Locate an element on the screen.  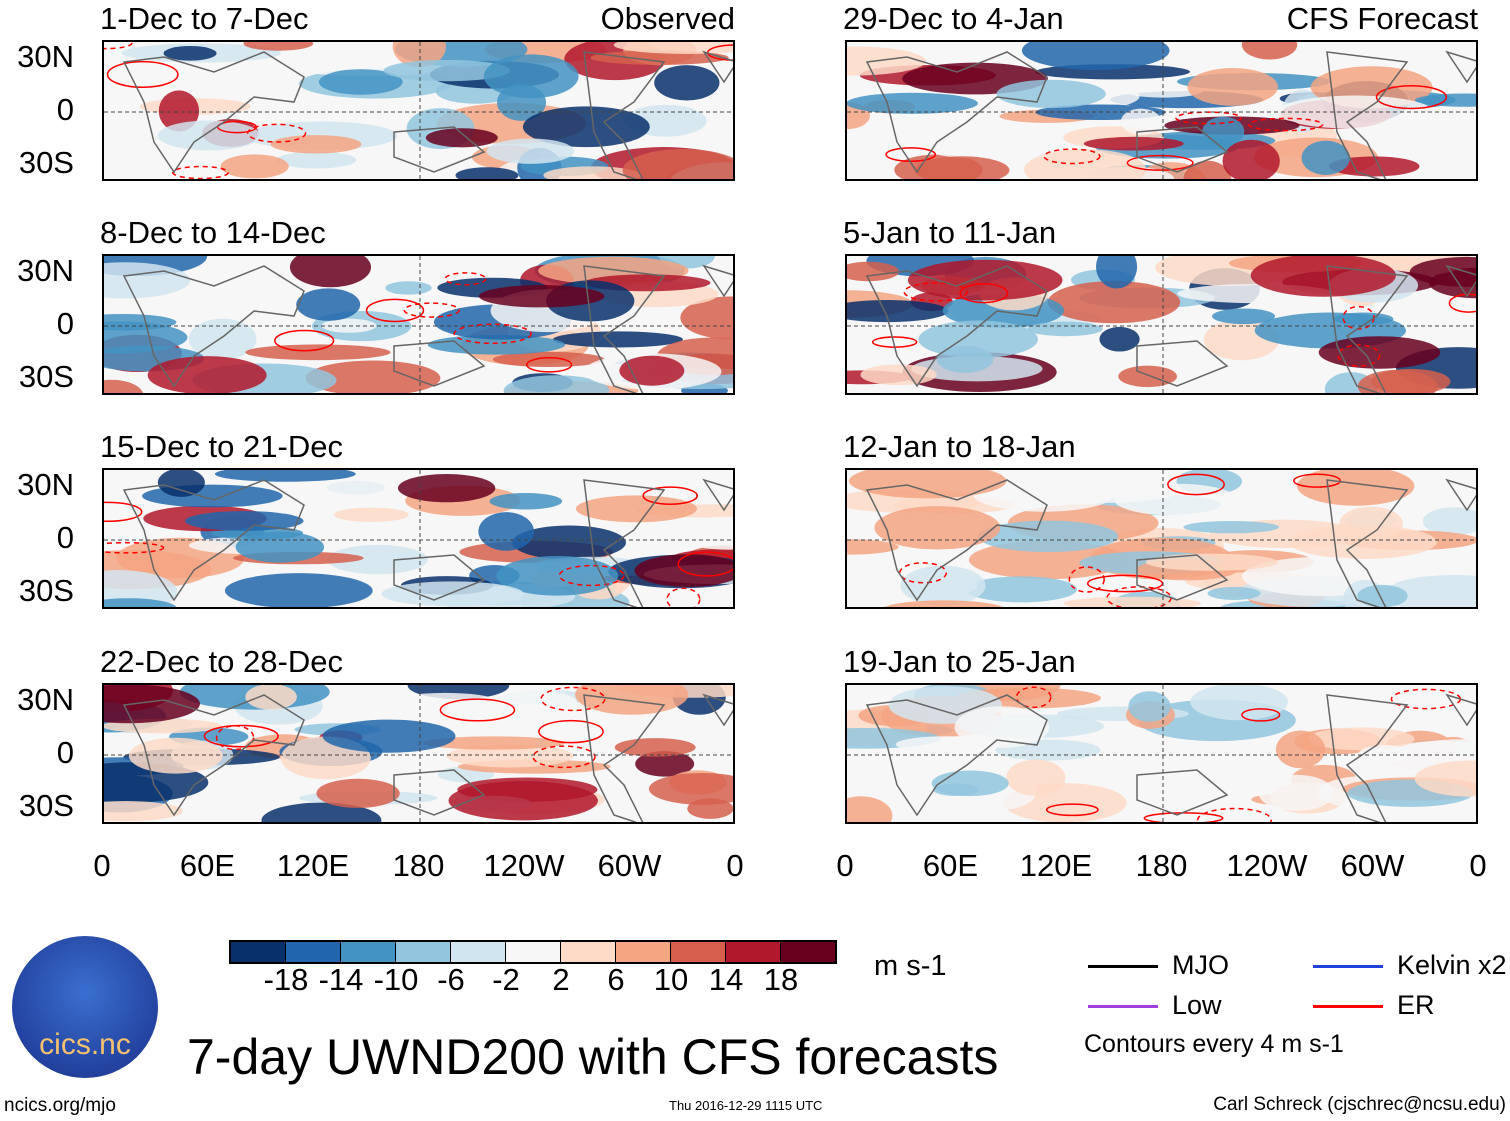
colorbar-tick: 2 is located at coordinates (561, 979).